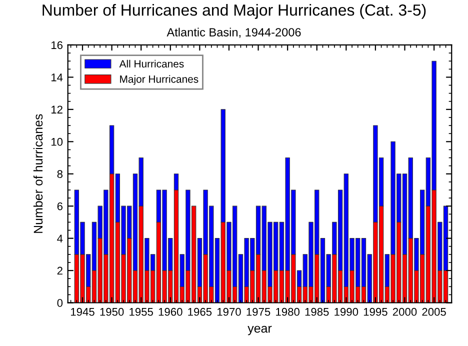  I want to click on y-tick-label: 4, so click(60, 238).